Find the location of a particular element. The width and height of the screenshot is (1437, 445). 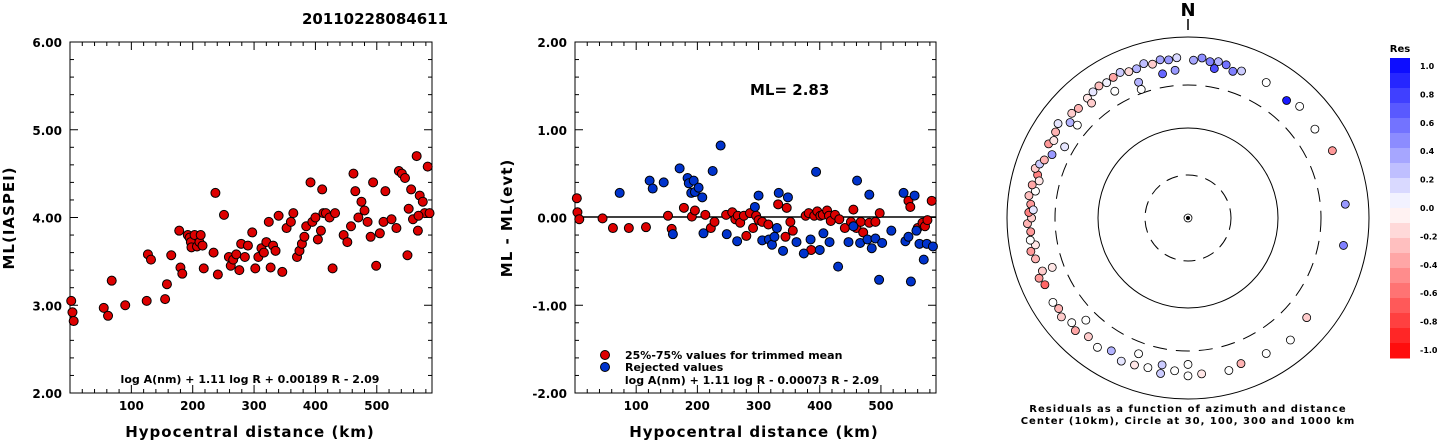

legend-red-label: 25%-75% values for trimmed mean is located at coordinates (733, 355).